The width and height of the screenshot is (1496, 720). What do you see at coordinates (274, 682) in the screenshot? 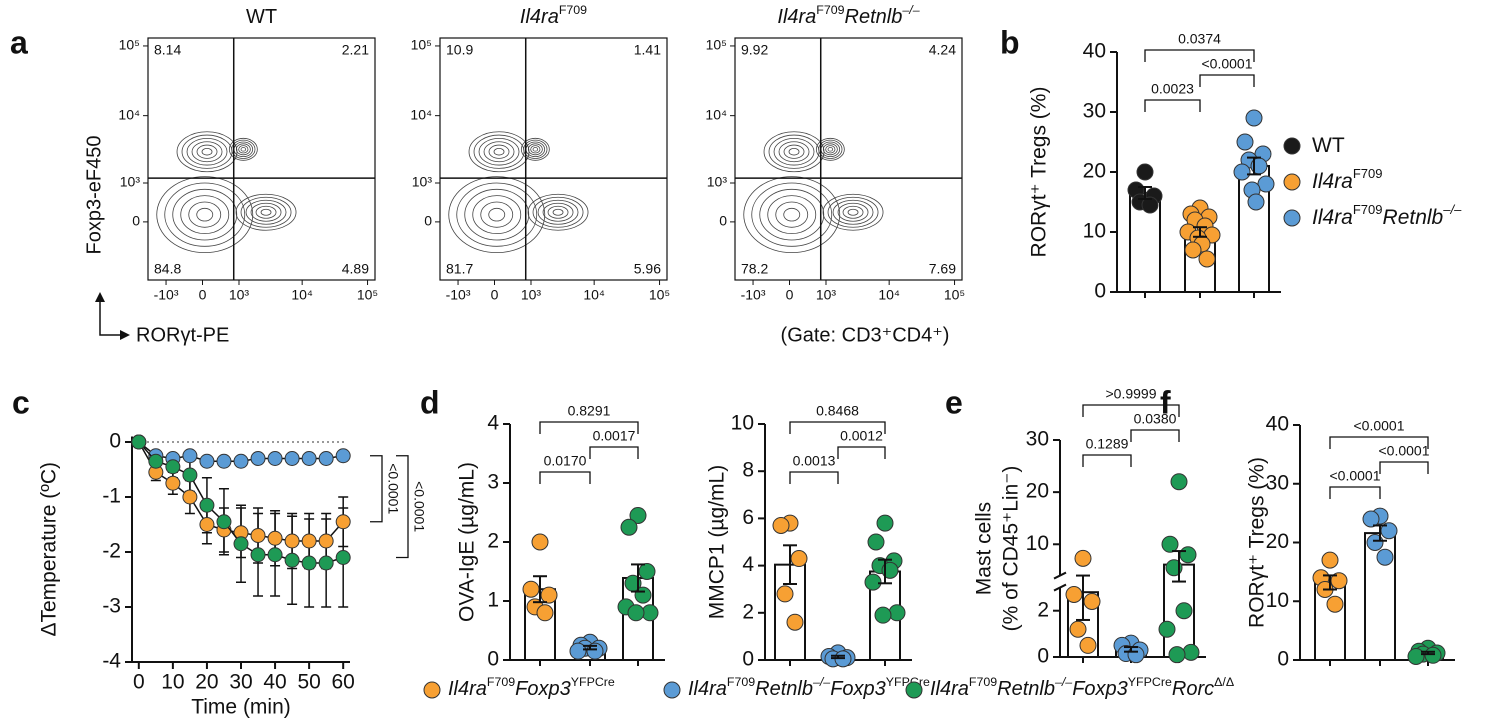
I see `x-tick-label: 40` at bounding box center [274, 682].